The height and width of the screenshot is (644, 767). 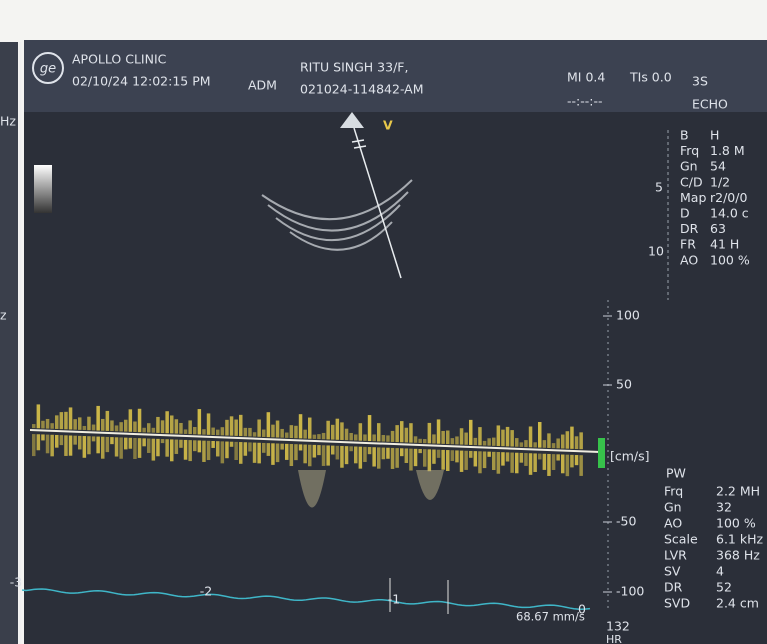 What do you see at coordinates (338, 211) in the screenshot?
I see `echo-arc` at bounding box center [338, 211].